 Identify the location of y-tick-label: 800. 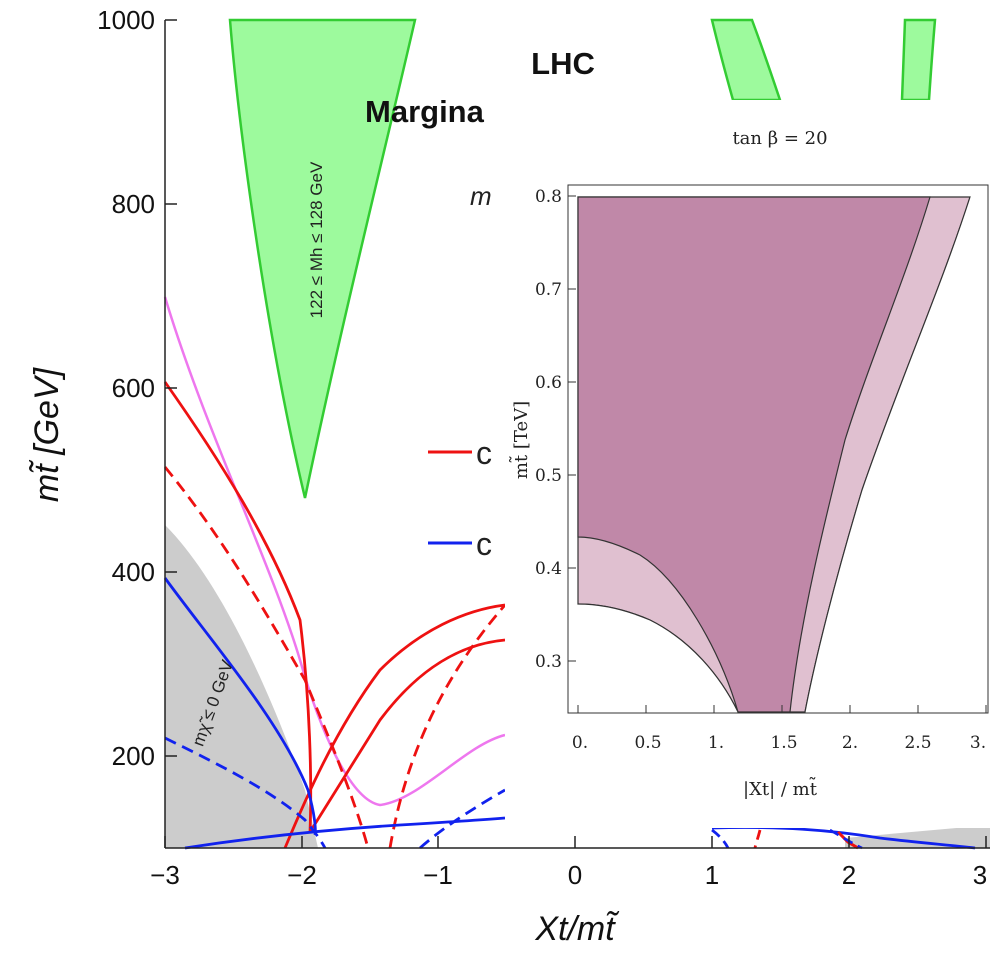
(133, 204).